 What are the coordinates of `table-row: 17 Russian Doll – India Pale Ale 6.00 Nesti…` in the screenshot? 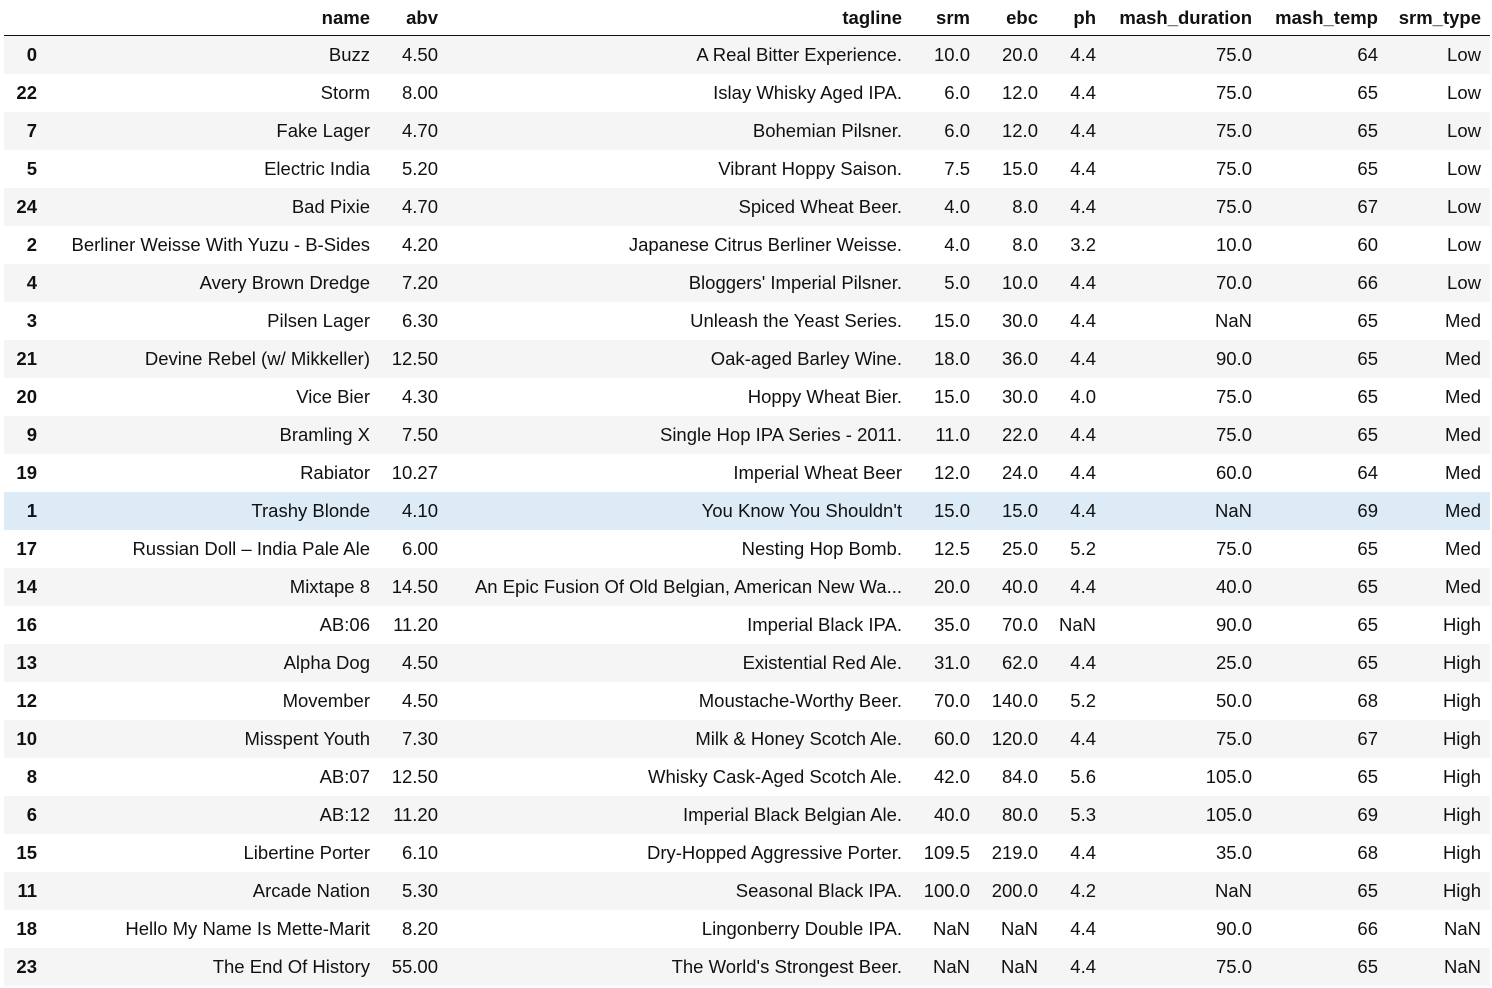 It's located at (747, 549).